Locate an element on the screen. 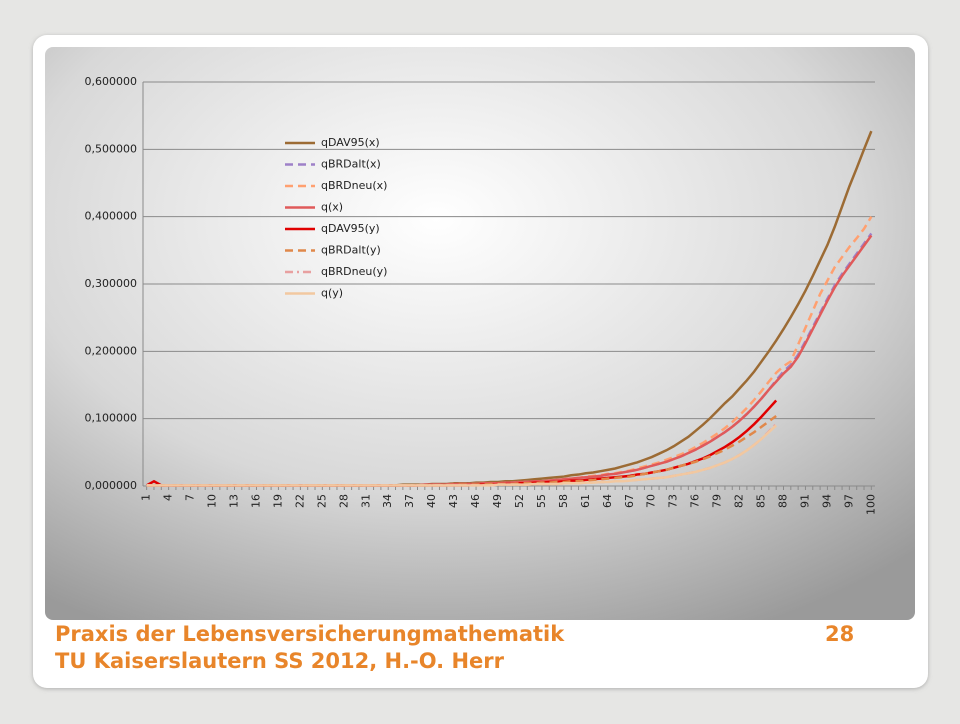  x-tick-label: 85 is located at coordinates (761, 501).